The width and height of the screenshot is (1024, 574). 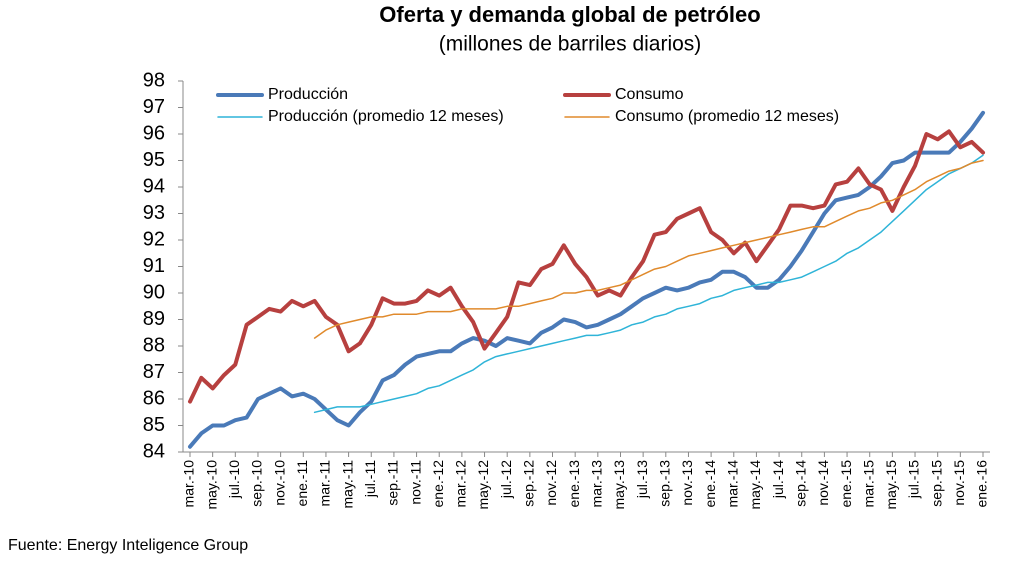 What do you see at coordinates (211, 485) in the screenshot?
I see `x-tick-label: may.-10` at bounding box center [211, 485].